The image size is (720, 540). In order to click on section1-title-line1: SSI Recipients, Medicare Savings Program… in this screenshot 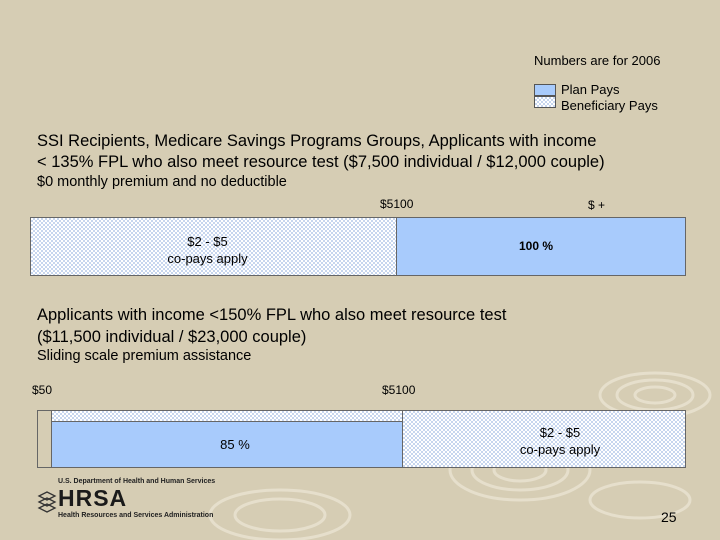, I will do `click(317, 141)`.